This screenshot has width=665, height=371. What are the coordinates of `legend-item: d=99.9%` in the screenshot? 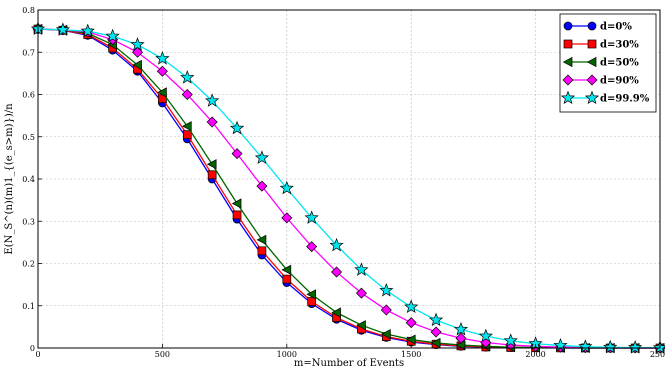 It's located at (605, 97).